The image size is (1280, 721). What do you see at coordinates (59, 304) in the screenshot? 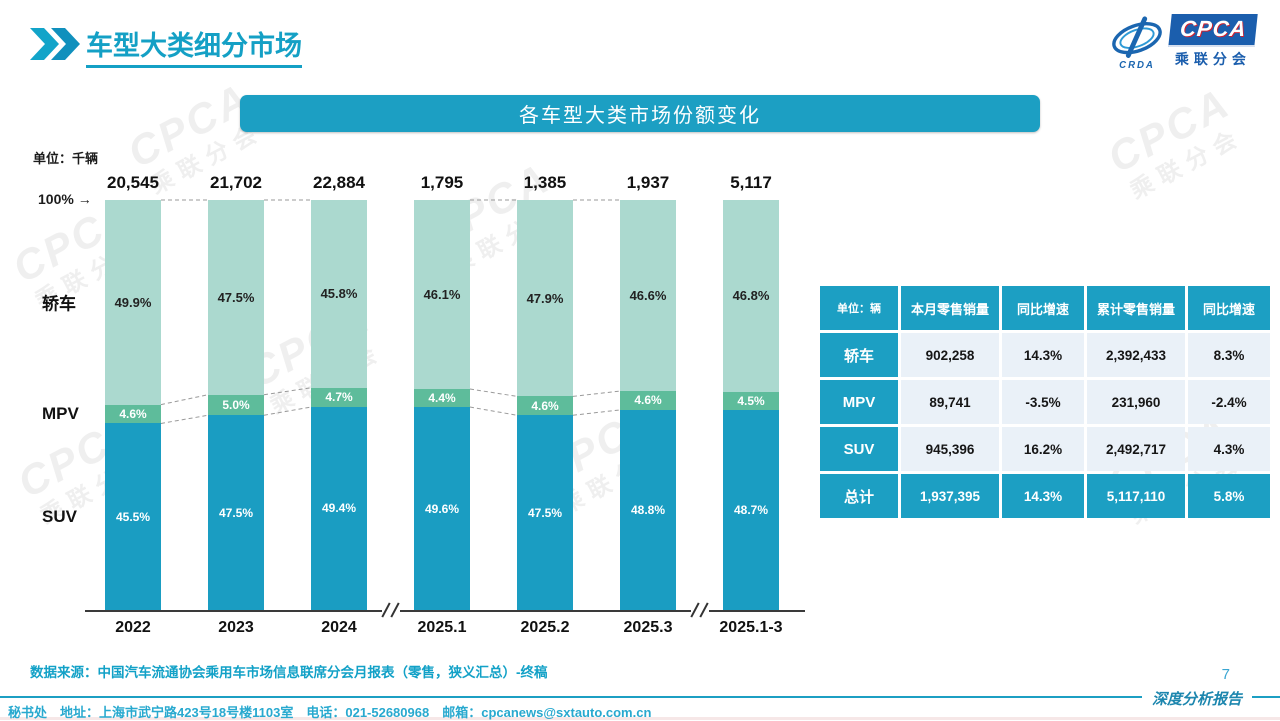
I see `series-label-轿车: 轿车` at bounding box center [59, 304].